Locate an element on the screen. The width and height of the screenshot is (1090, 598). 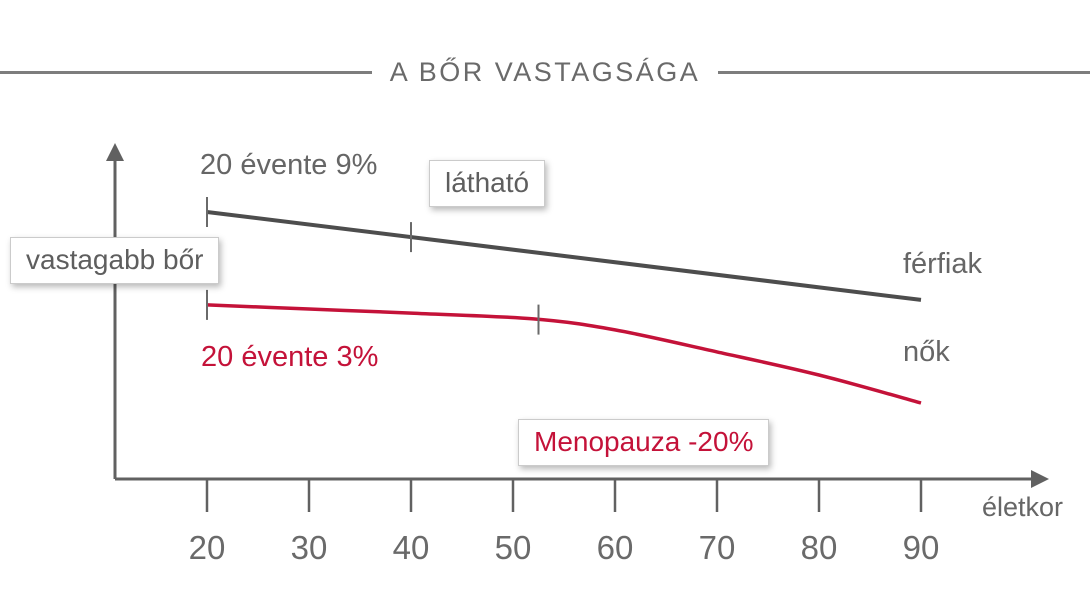
title-row: A BŐR VASTAGSÁGA is located at coordinates (545, 72).